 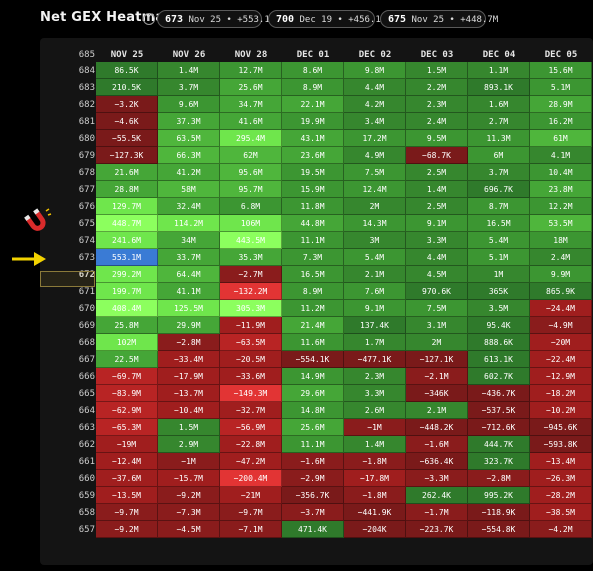 I want to click on heatmap-cell: −132.2M, so click(x=251, y=291).